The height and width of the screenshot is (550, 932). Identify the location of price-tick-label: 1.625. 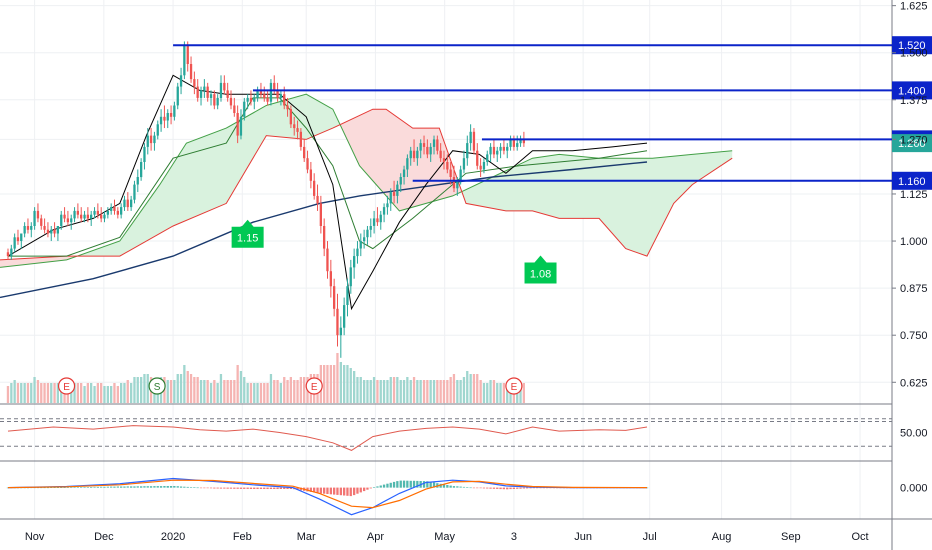
(914, 7).